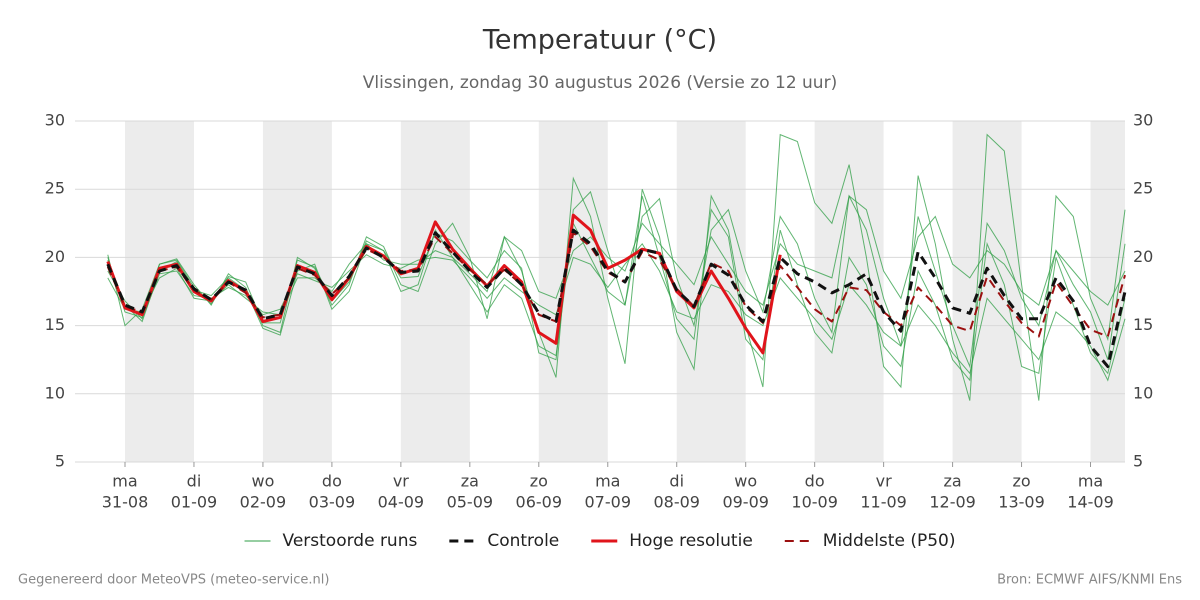 The height and width of the screenshot is (600, 1200). I want to click on legend-label: Controle, so click(523, 541).